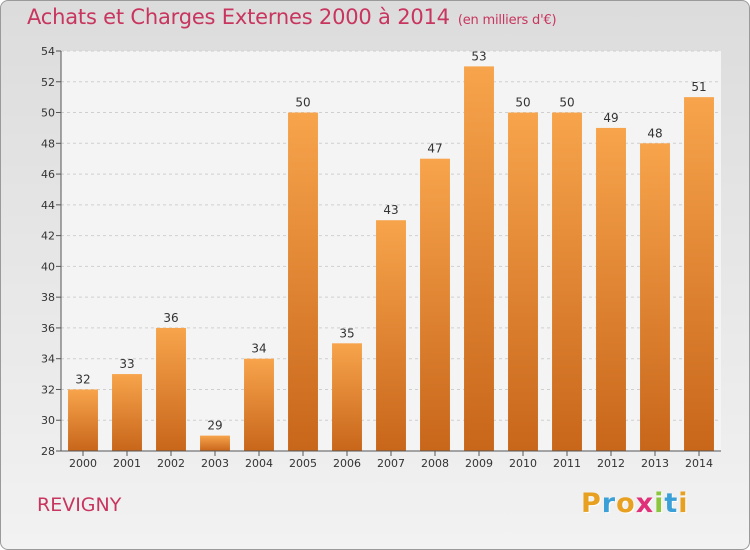 The height and width of the screenshot is (550, 750). Describe the element at coordinates (48, 328) in the screenshot. I see `y-tick-label: 36` at that location.